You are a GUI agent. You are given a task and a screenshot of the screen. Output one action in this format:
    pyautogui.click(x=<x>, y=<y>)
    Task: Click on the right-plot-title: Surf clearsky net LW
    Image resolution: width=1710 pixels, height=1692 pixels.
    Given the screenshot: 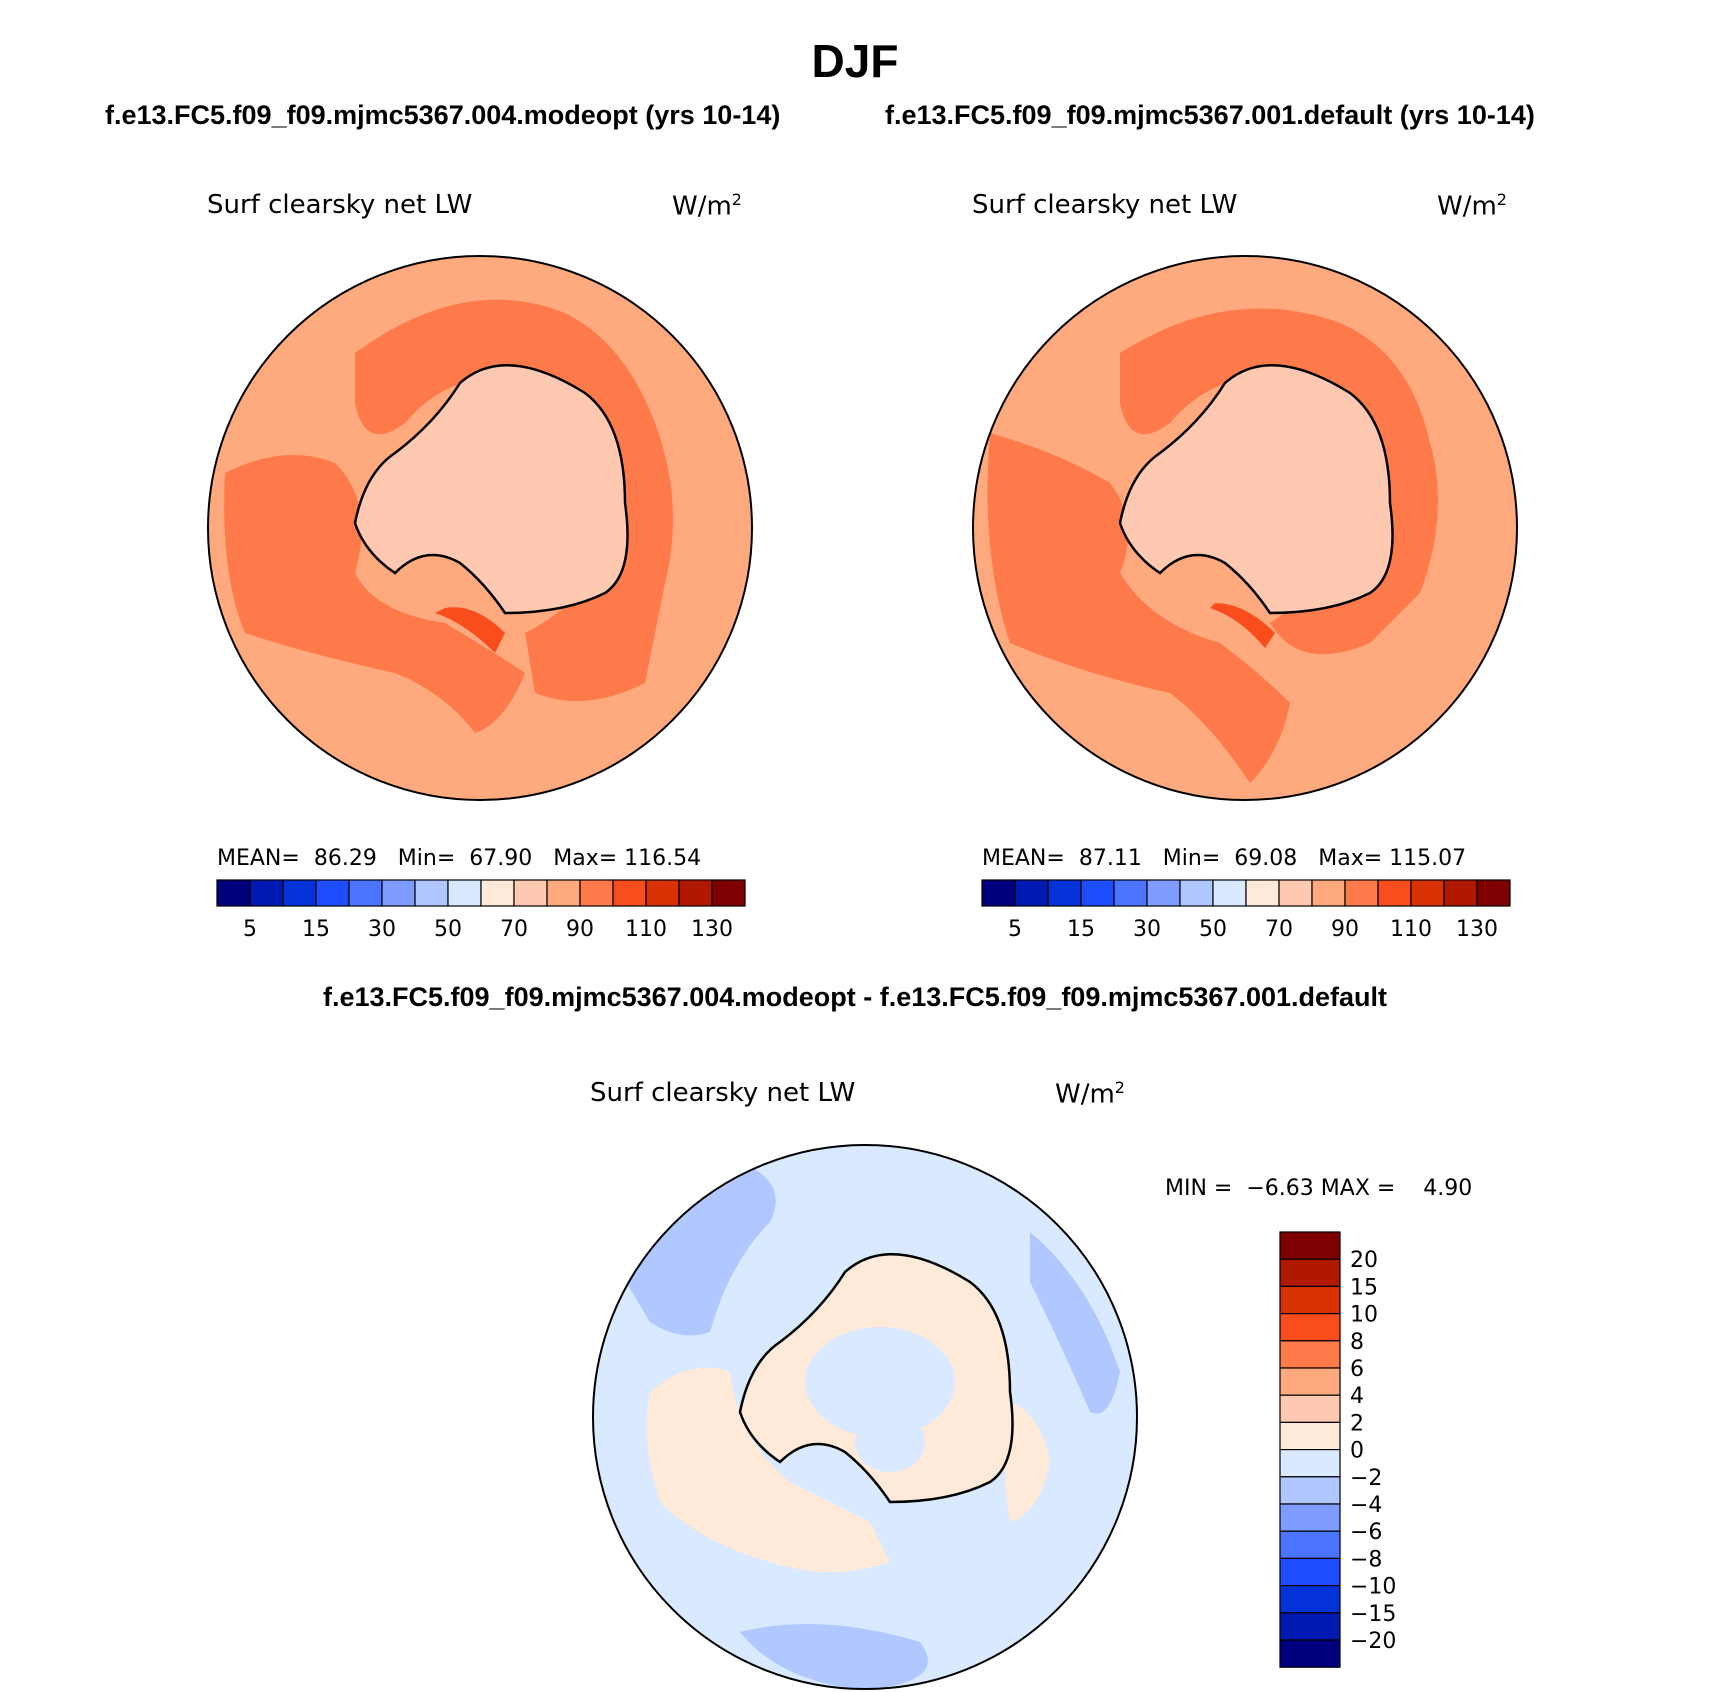 What is the action you would take?
    pyautogui.click(x=1105, y=205)
    